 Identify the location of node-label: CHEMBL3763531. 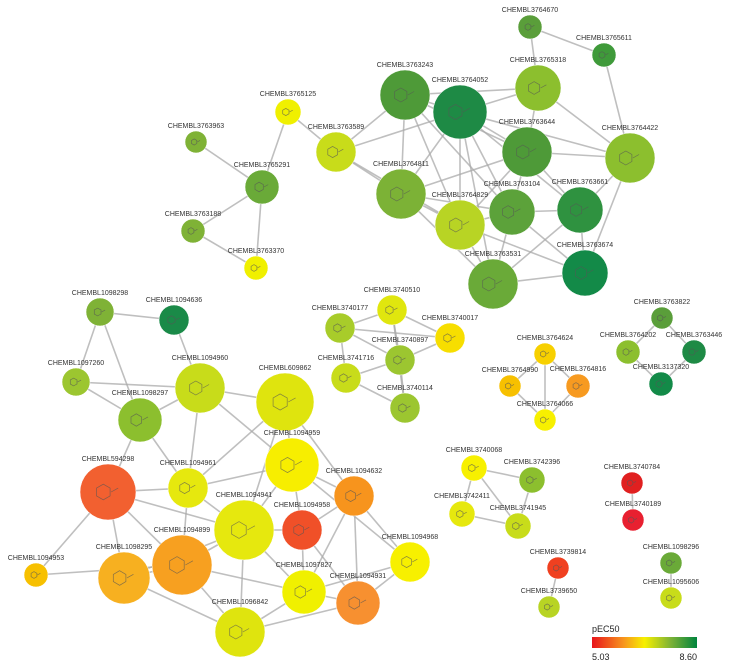
(493, 254).